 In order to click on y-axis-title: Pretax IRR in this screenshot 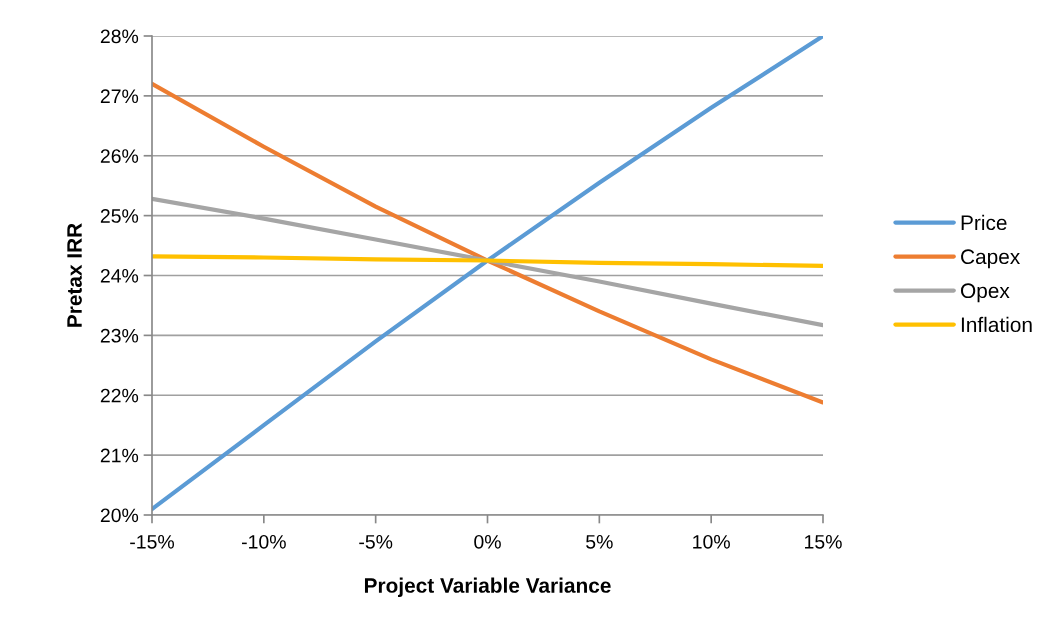, I will do `click(74, 275)`.